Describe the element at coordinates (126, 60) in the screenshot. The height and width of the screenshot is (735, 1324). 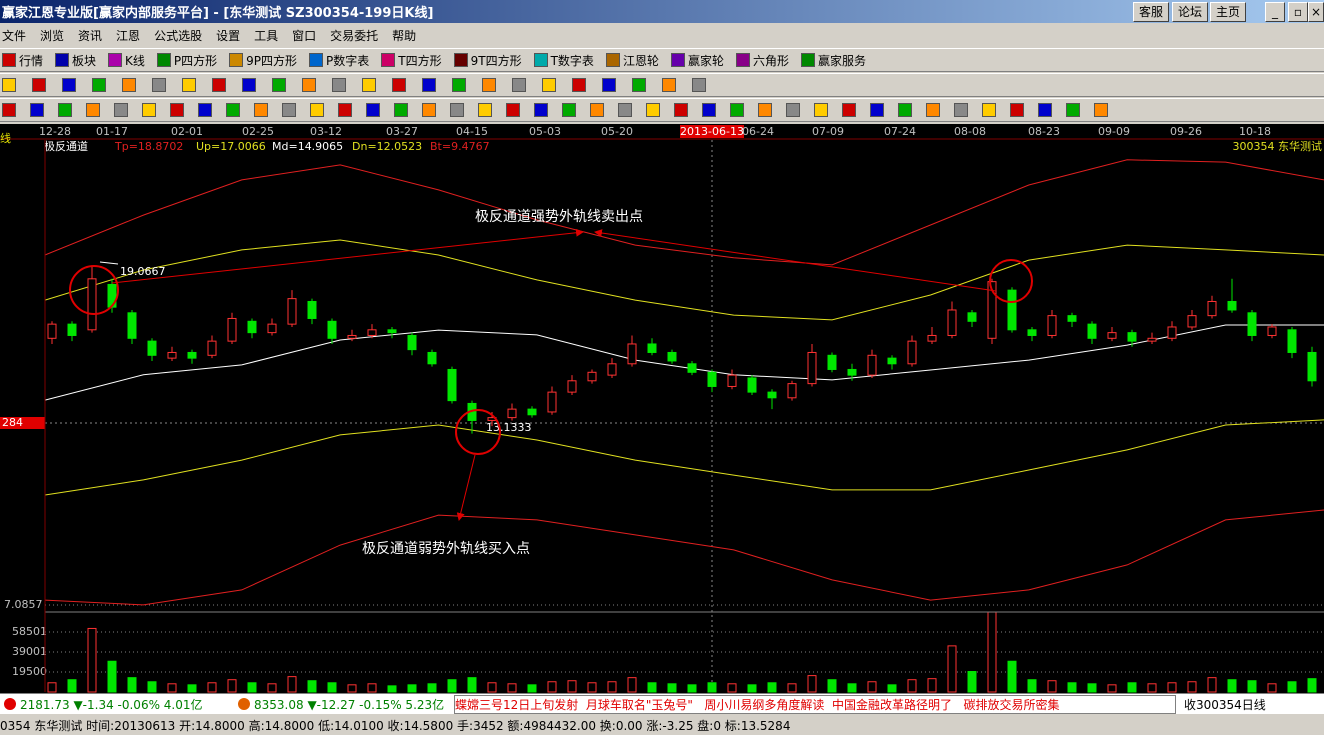
I see `toolbar-button: K线` at that location.